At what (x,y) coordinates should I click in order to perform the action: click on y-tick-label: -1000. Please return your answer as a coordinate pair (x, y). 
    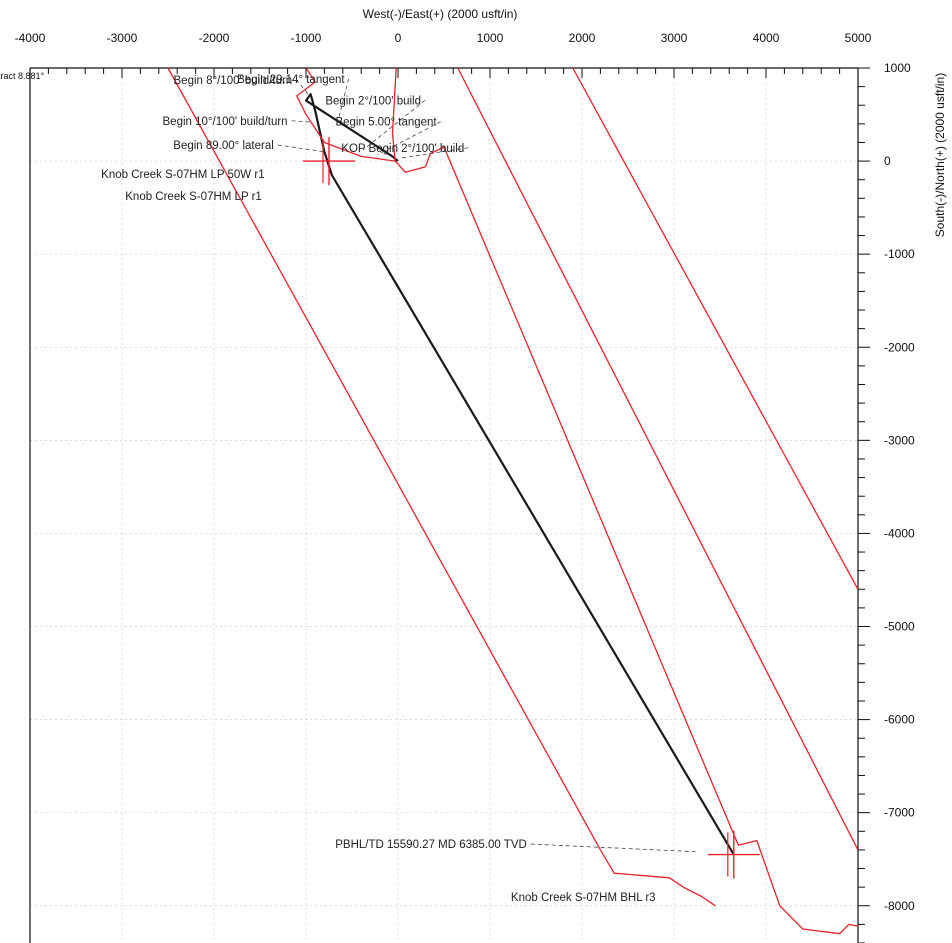
    Looking at the image, I should click on (899, 254).